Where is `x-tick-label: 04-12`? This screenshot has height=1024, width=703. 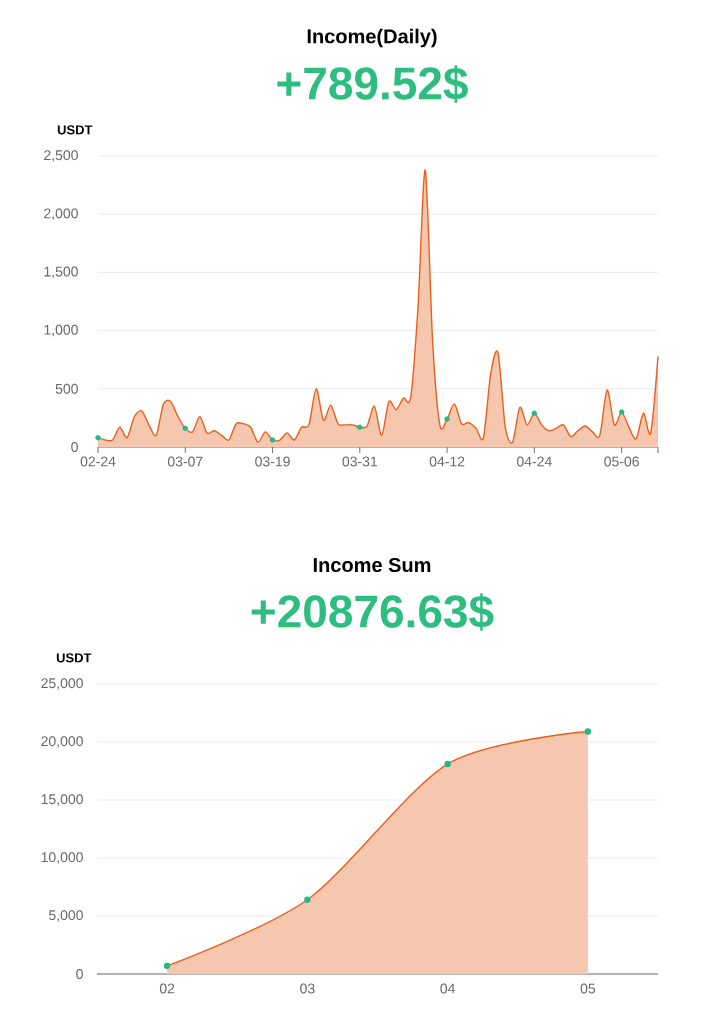 x-tick-label: 04-12 is located at coordinates (447, 461).